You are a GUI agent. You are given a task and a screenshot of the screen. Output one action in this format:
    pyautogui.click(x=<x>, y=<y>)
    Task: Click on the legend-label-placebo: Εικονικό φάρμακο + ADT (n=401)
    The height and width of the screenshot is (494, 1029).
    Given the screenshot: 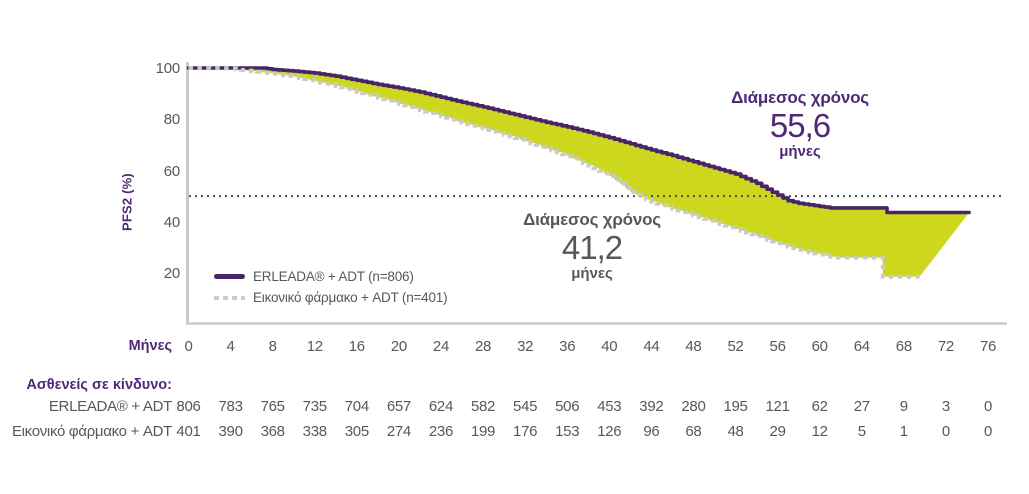 What is the action you would take?
    pyautogui.click(x=350, y=297)
    